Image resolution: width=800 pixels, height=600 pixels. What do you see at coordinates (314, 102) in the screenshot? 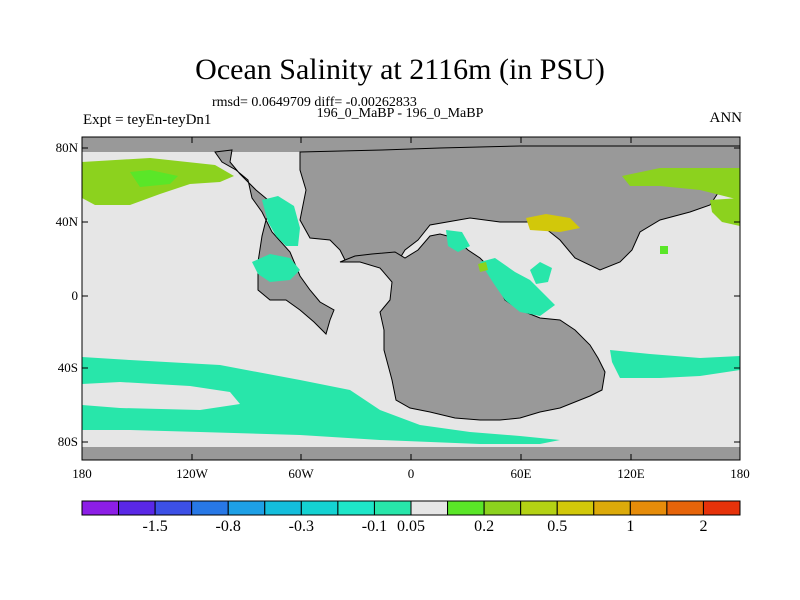
I see `rmsd-diff-stats: rmsd= 0.0649709 diff= -0.00262833` at bounding box center [314, 102].